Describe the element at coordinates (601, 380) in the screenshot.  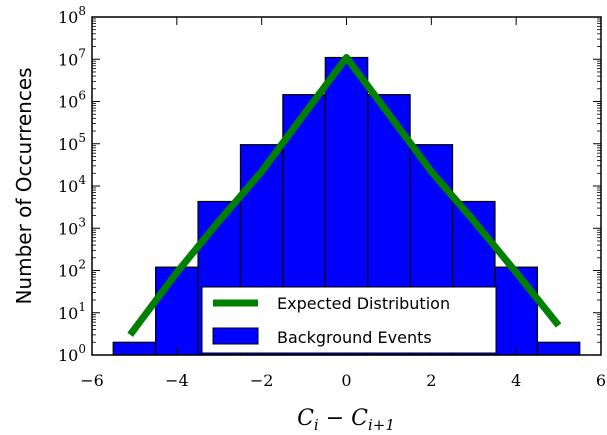
I see `x-tick-label-6: 6` at that location.